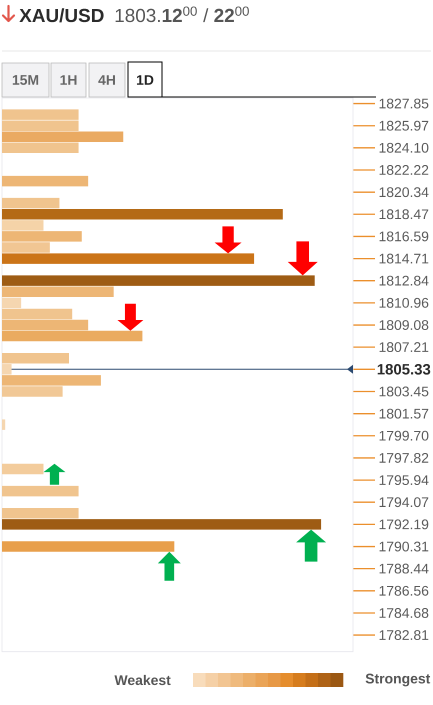 This screenshot has width=433, height=705. What do you see at coordinates (404, 192) in the screenshot?
I see `y-tick-label: 1820.34` at bounding box center [404, 192].